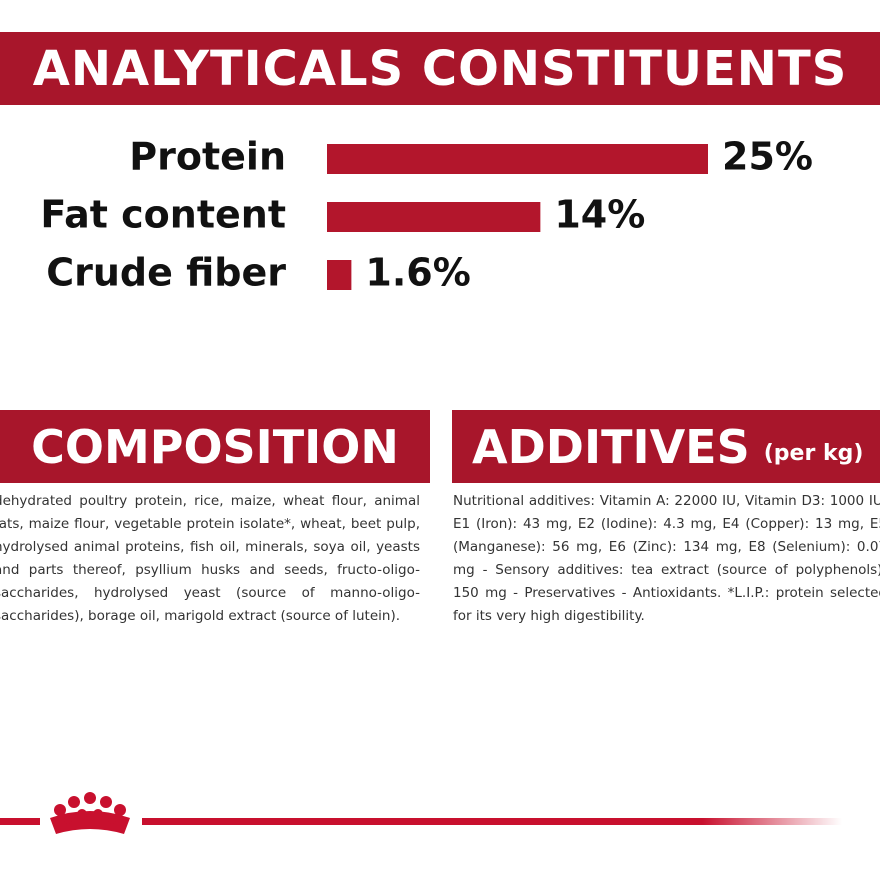  Describe the element at coordinates (90, 813) in the screenshot. I see `crown-icon` at that location.